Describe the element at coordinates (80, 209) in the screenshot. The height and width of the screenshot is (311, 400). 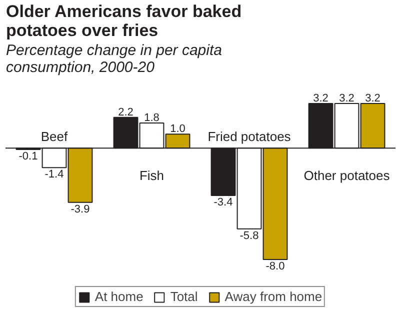
I see `data-label: -3.9` at that location.